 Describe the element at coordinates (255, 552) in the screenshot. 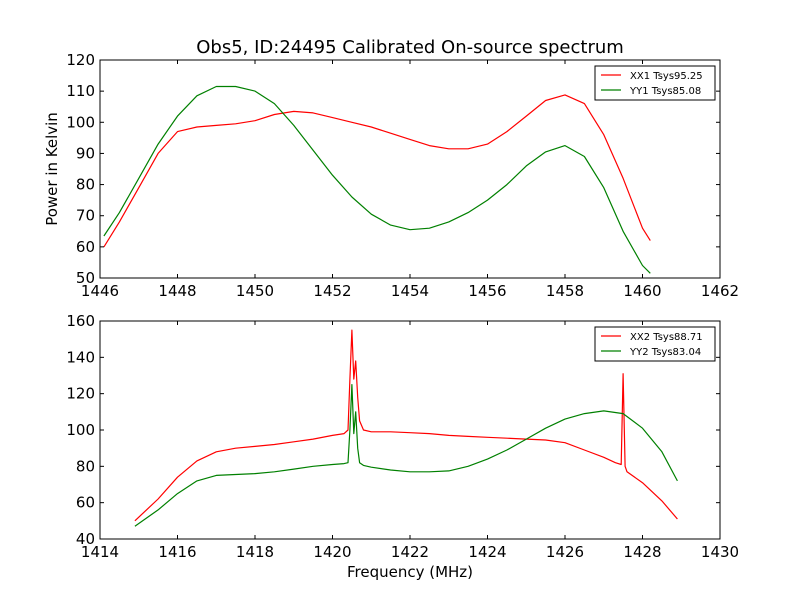

I see `x-tick-label: 1418` at that location.